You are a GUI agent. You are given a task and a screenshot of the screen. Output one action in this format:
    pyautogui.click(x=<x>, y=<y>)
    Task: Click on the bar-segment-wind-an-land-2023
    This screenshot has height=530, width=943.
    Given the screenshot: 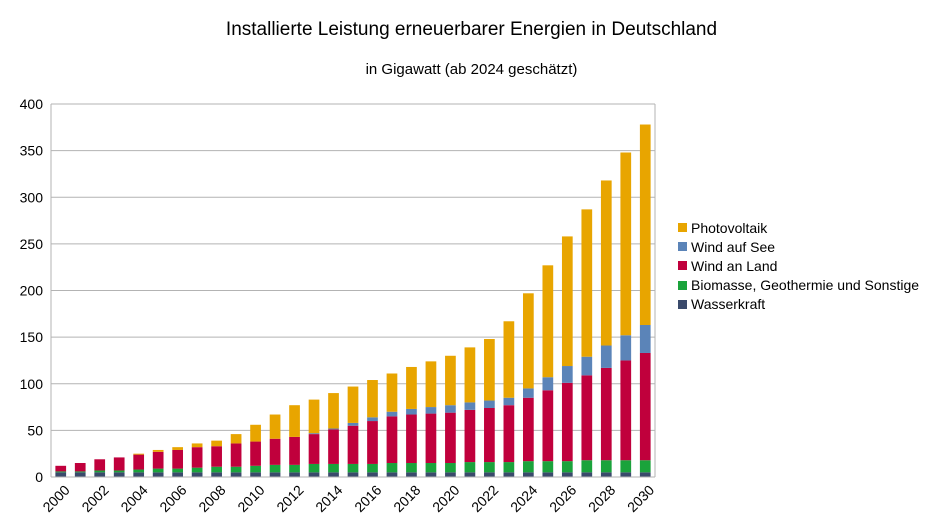 What is the action you would take?
    pyautogui.click(x=509, y=434)
    